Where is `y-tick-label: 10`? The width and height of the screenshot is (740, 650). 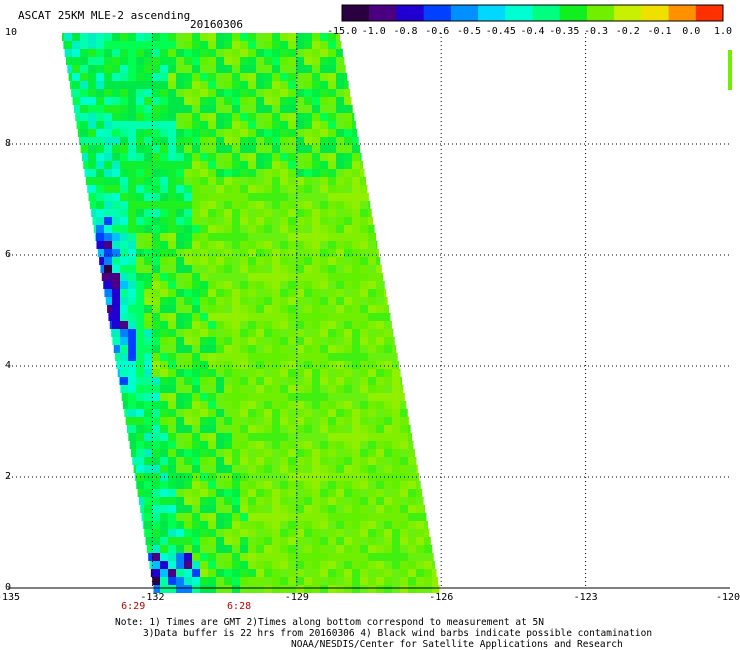
y-tick-label: 10 is located at coordinates (11, 32).